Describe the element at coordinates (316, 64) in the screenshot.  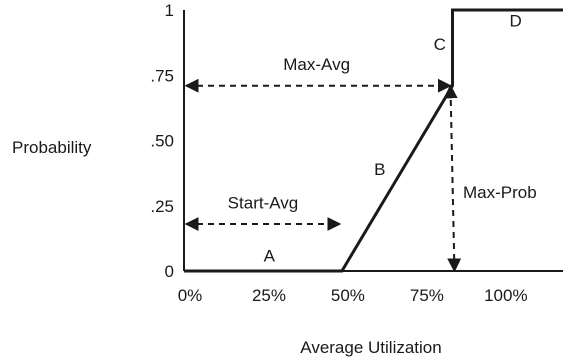
I see `annotation-label: Max-Avg` at that location.